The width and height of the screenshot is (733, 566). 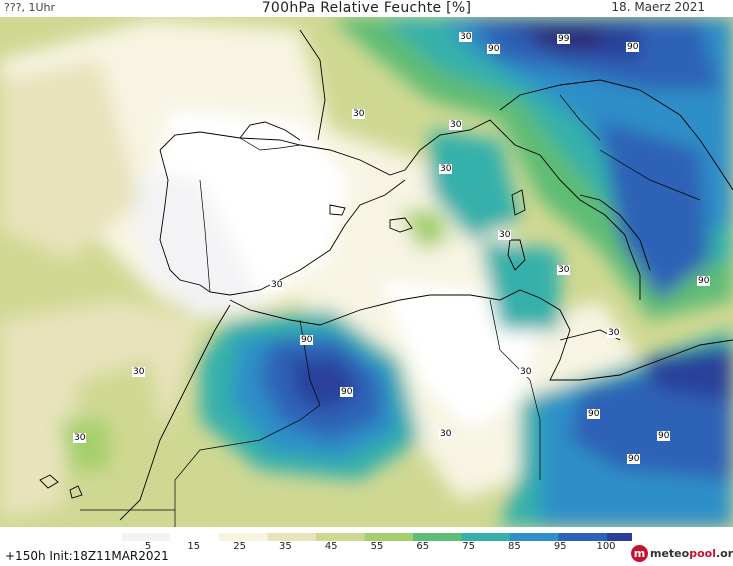 What do you see at coordinates (30, 7) in the screenshot?
I see `forecast-time-label: ???, 1Uhr` at bounding box center [30, 7].